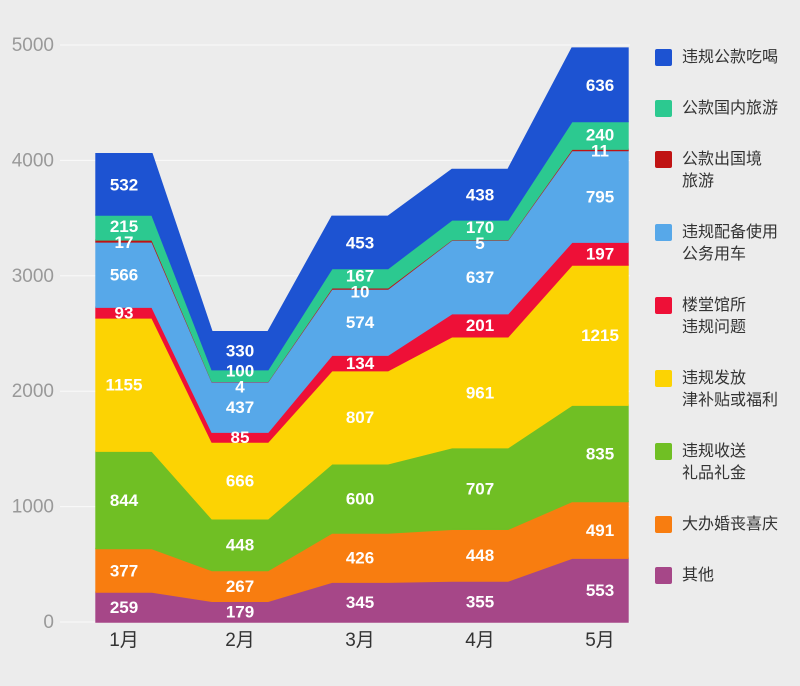 This screenshot has height=686, width=800. I want to click on data-label: 201, so click(480, 325).